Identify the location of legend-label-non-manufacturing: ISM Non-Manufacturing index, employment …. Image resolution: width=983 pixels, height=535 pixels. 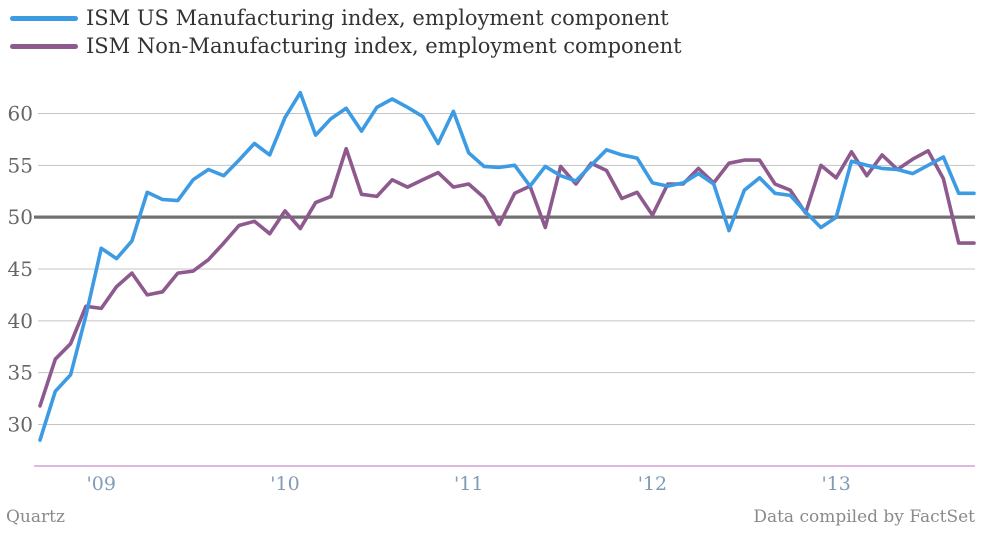
(384, 46).